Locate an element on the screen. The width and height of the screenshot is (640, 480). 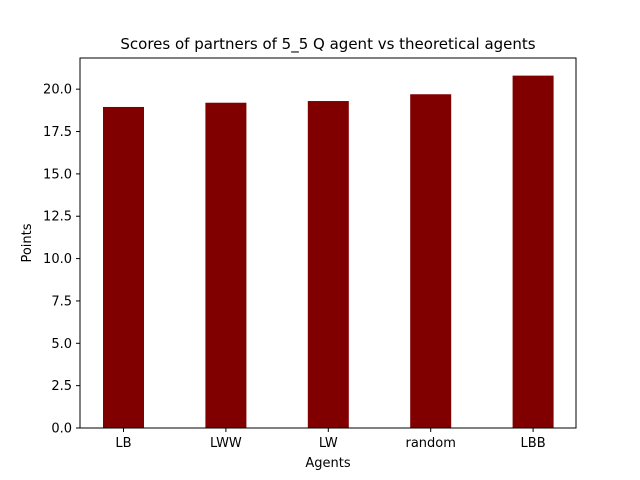
x-tick-label: LWW is located at coordinates (226, 443).